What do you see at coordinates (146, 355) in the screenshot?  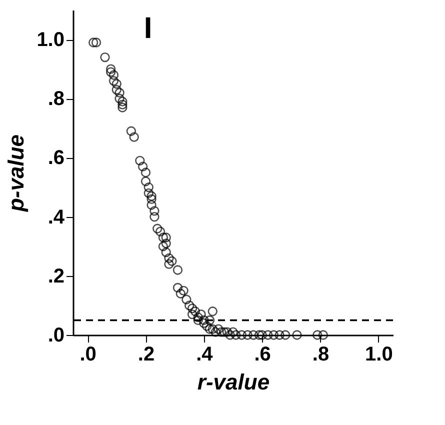 I see `x-tick-label: .2` at bounding box center [146, 355].